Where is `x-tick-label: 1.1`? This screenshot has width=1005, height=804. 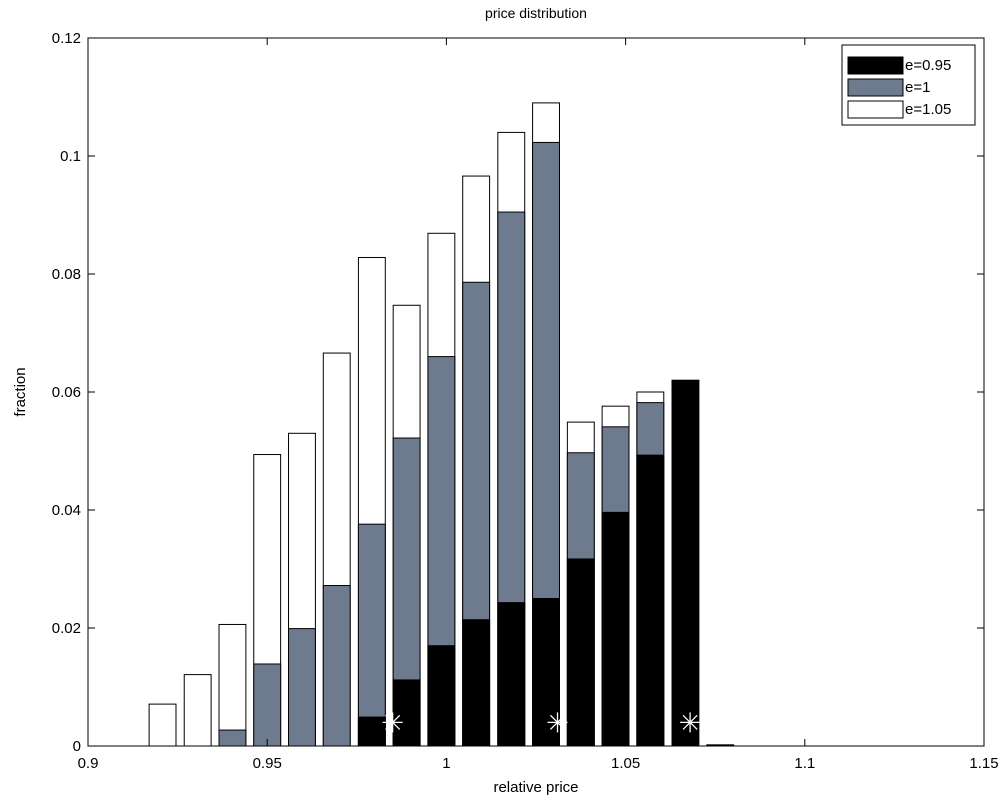
x-tick-label: 1.1 is located at coordinates (804, 763).